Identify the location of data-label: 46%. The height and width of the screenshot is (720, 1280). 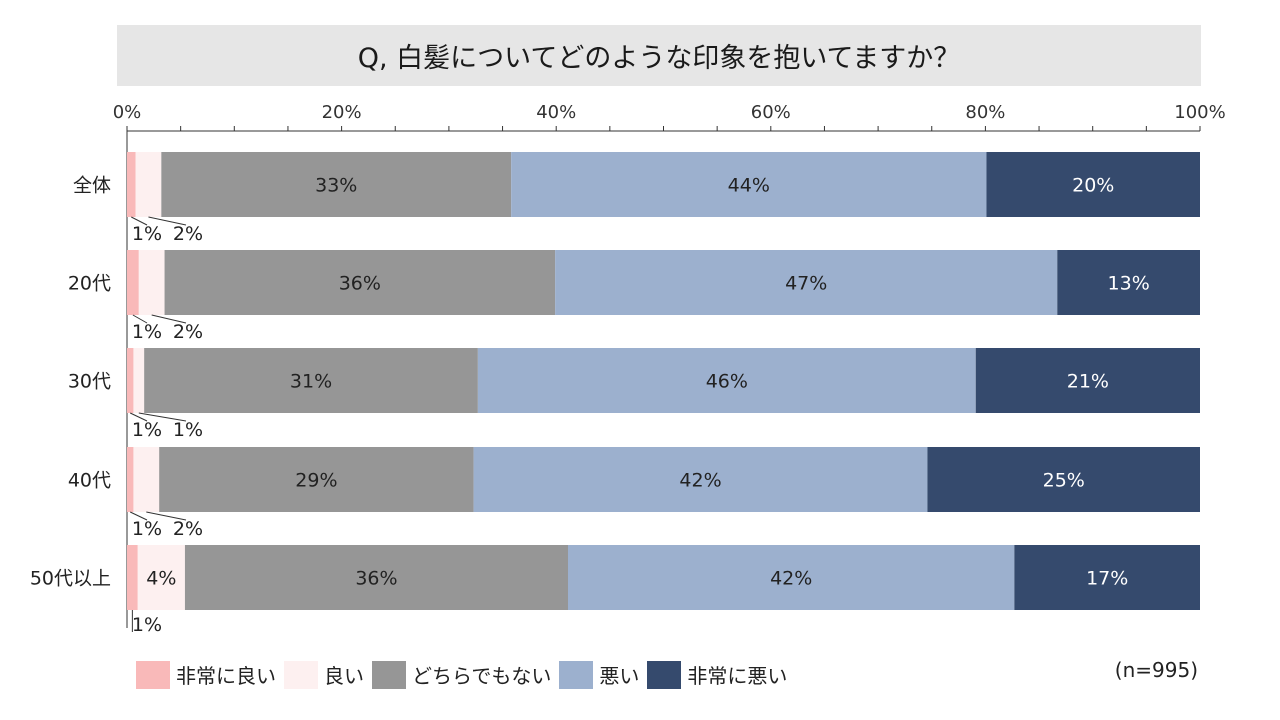
(727, 382).